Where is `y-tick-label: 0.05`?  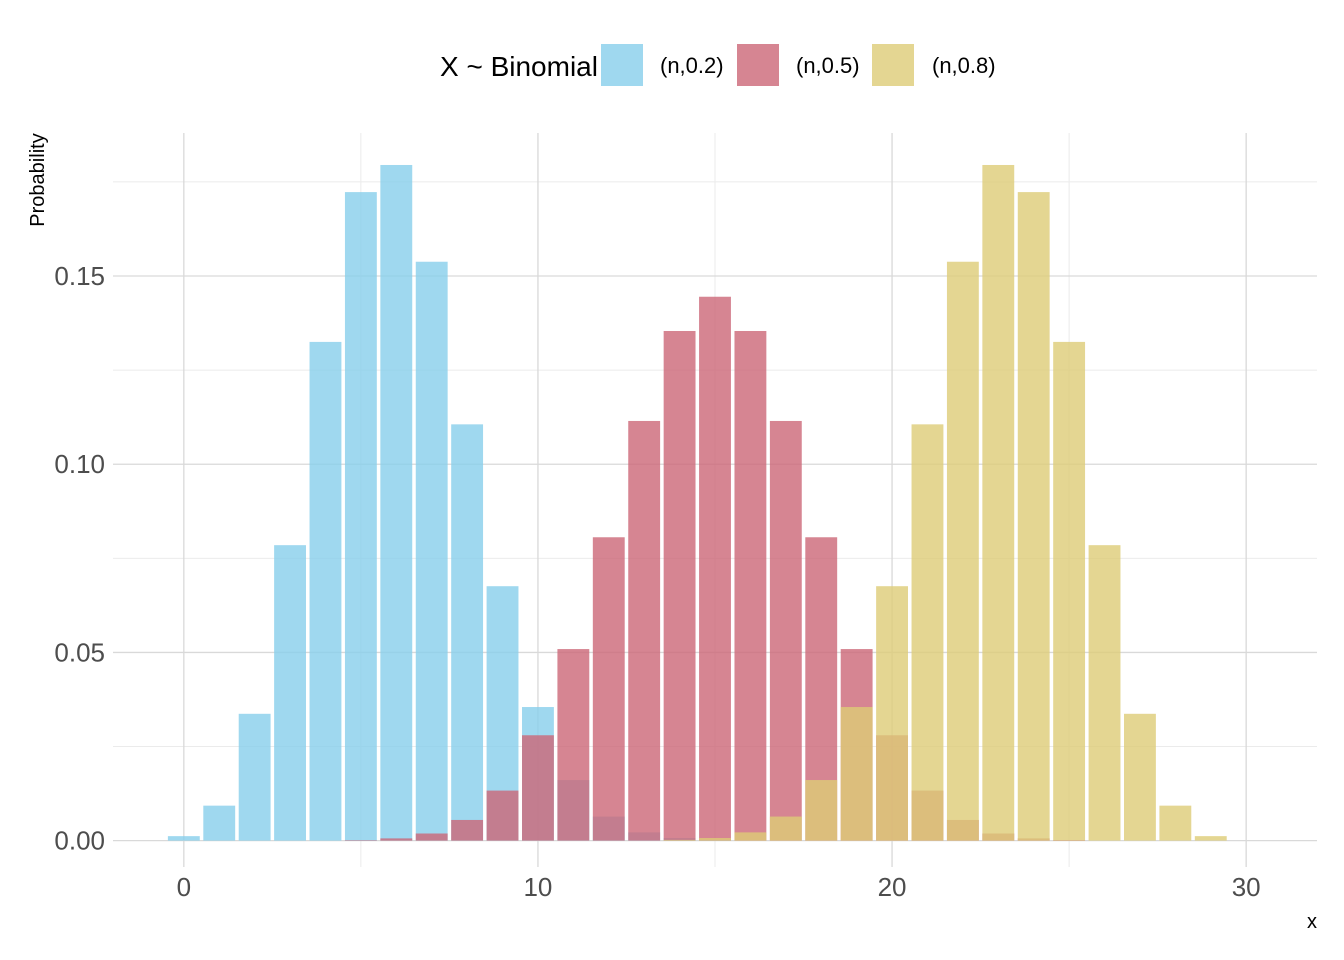
y-tick-label: 0.05 is located at coordinates (79, 652).